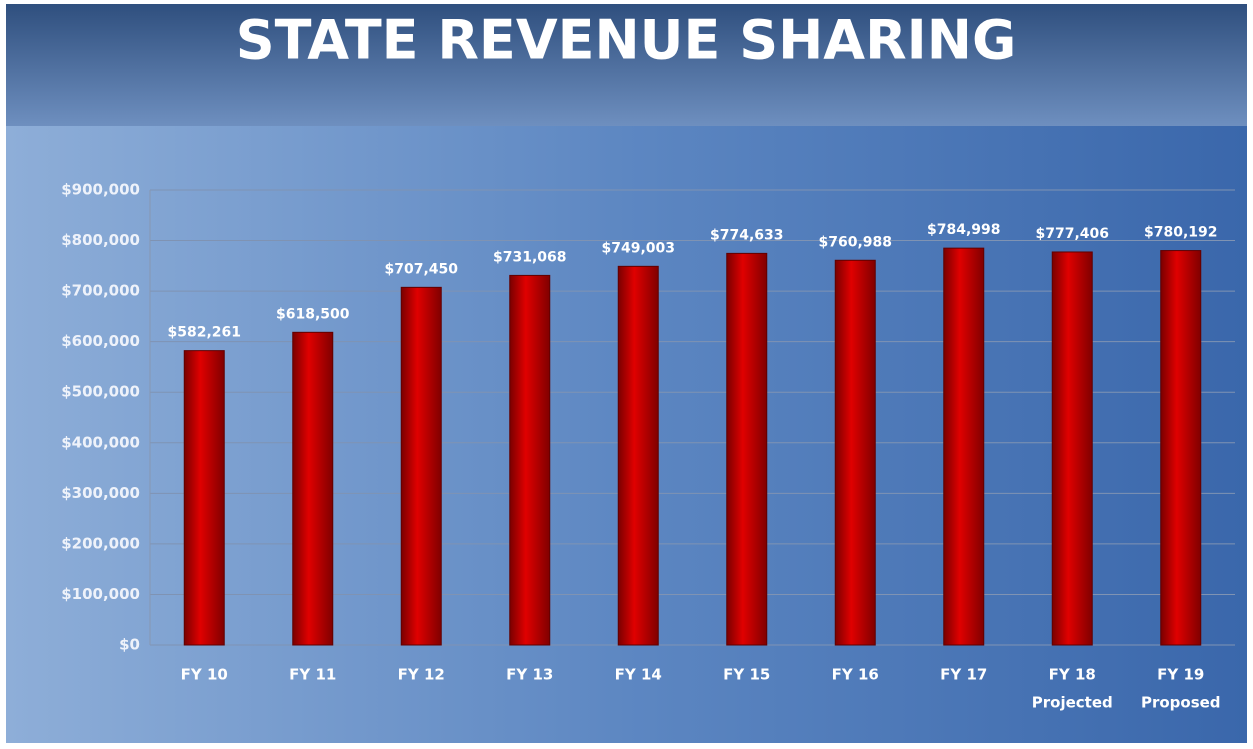  I want to click on x-tick-label: FY 15, so click(746, 675).